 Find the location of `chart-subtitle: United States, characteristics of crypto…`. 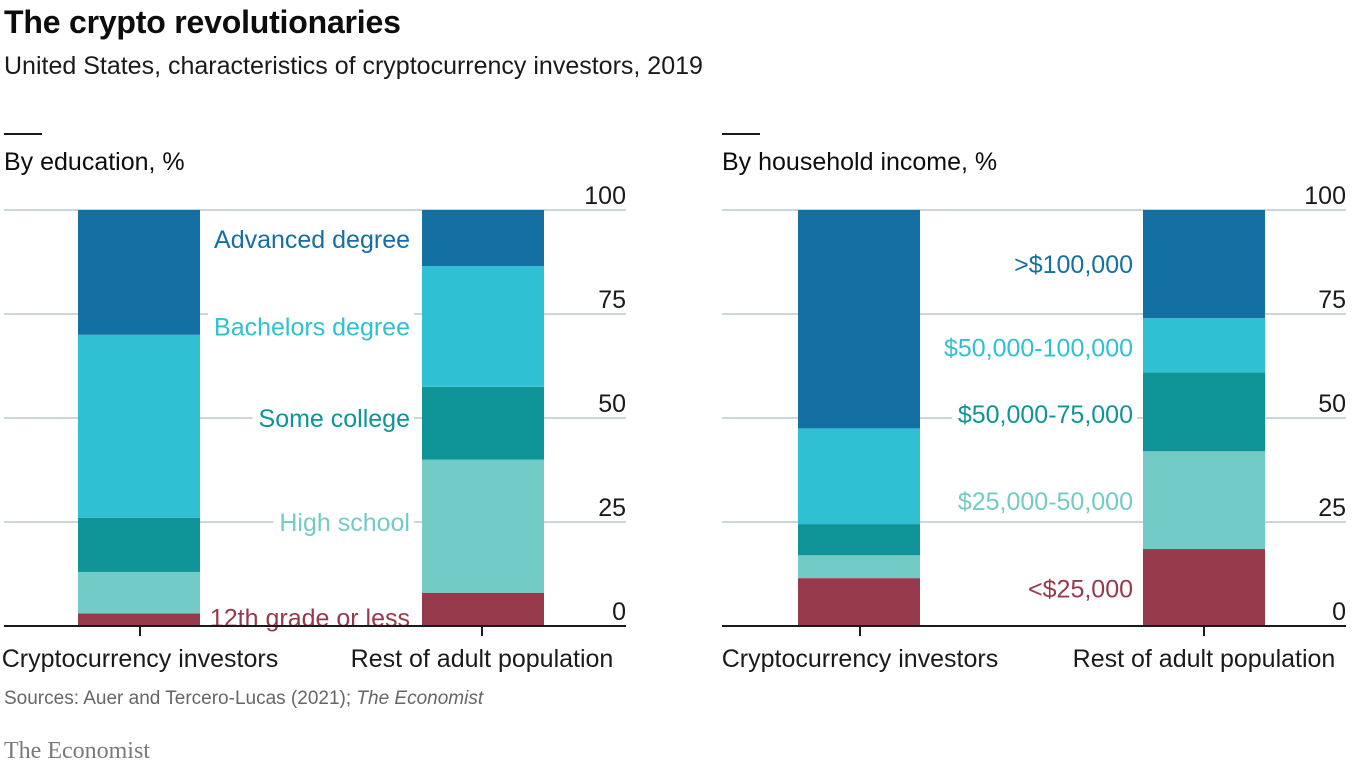

chart-subtitle: United States, characteristics of crypto… is located at coordinates (353, 66).